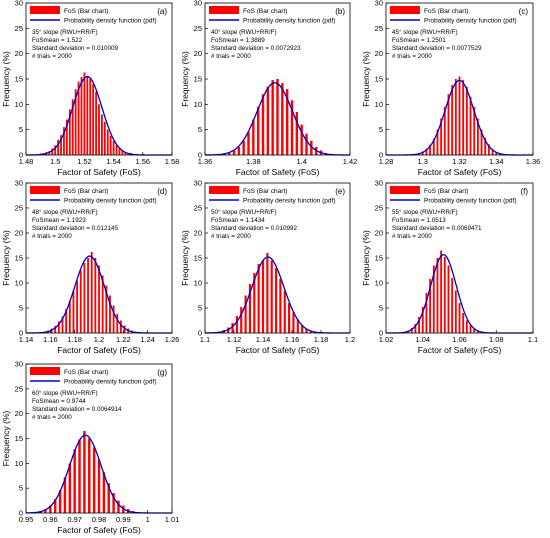  What do you see at coordinates (50, 339) in the screenshot?
I see `x-tick-label: 1.16` at bounding box center [50, 339].